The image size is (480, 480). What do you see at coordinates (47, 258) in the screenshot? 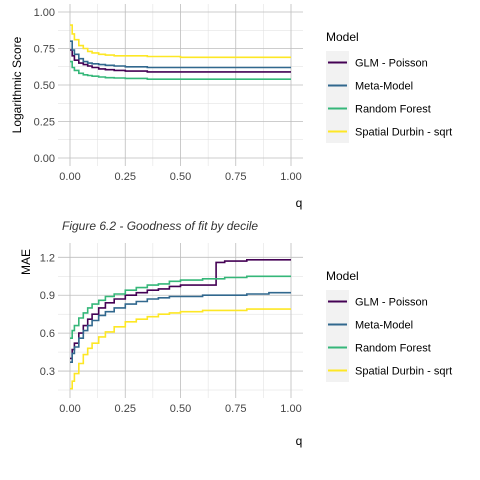
I see `panel2-y-tick-label: 1.2` at bounding box center [47, 258].